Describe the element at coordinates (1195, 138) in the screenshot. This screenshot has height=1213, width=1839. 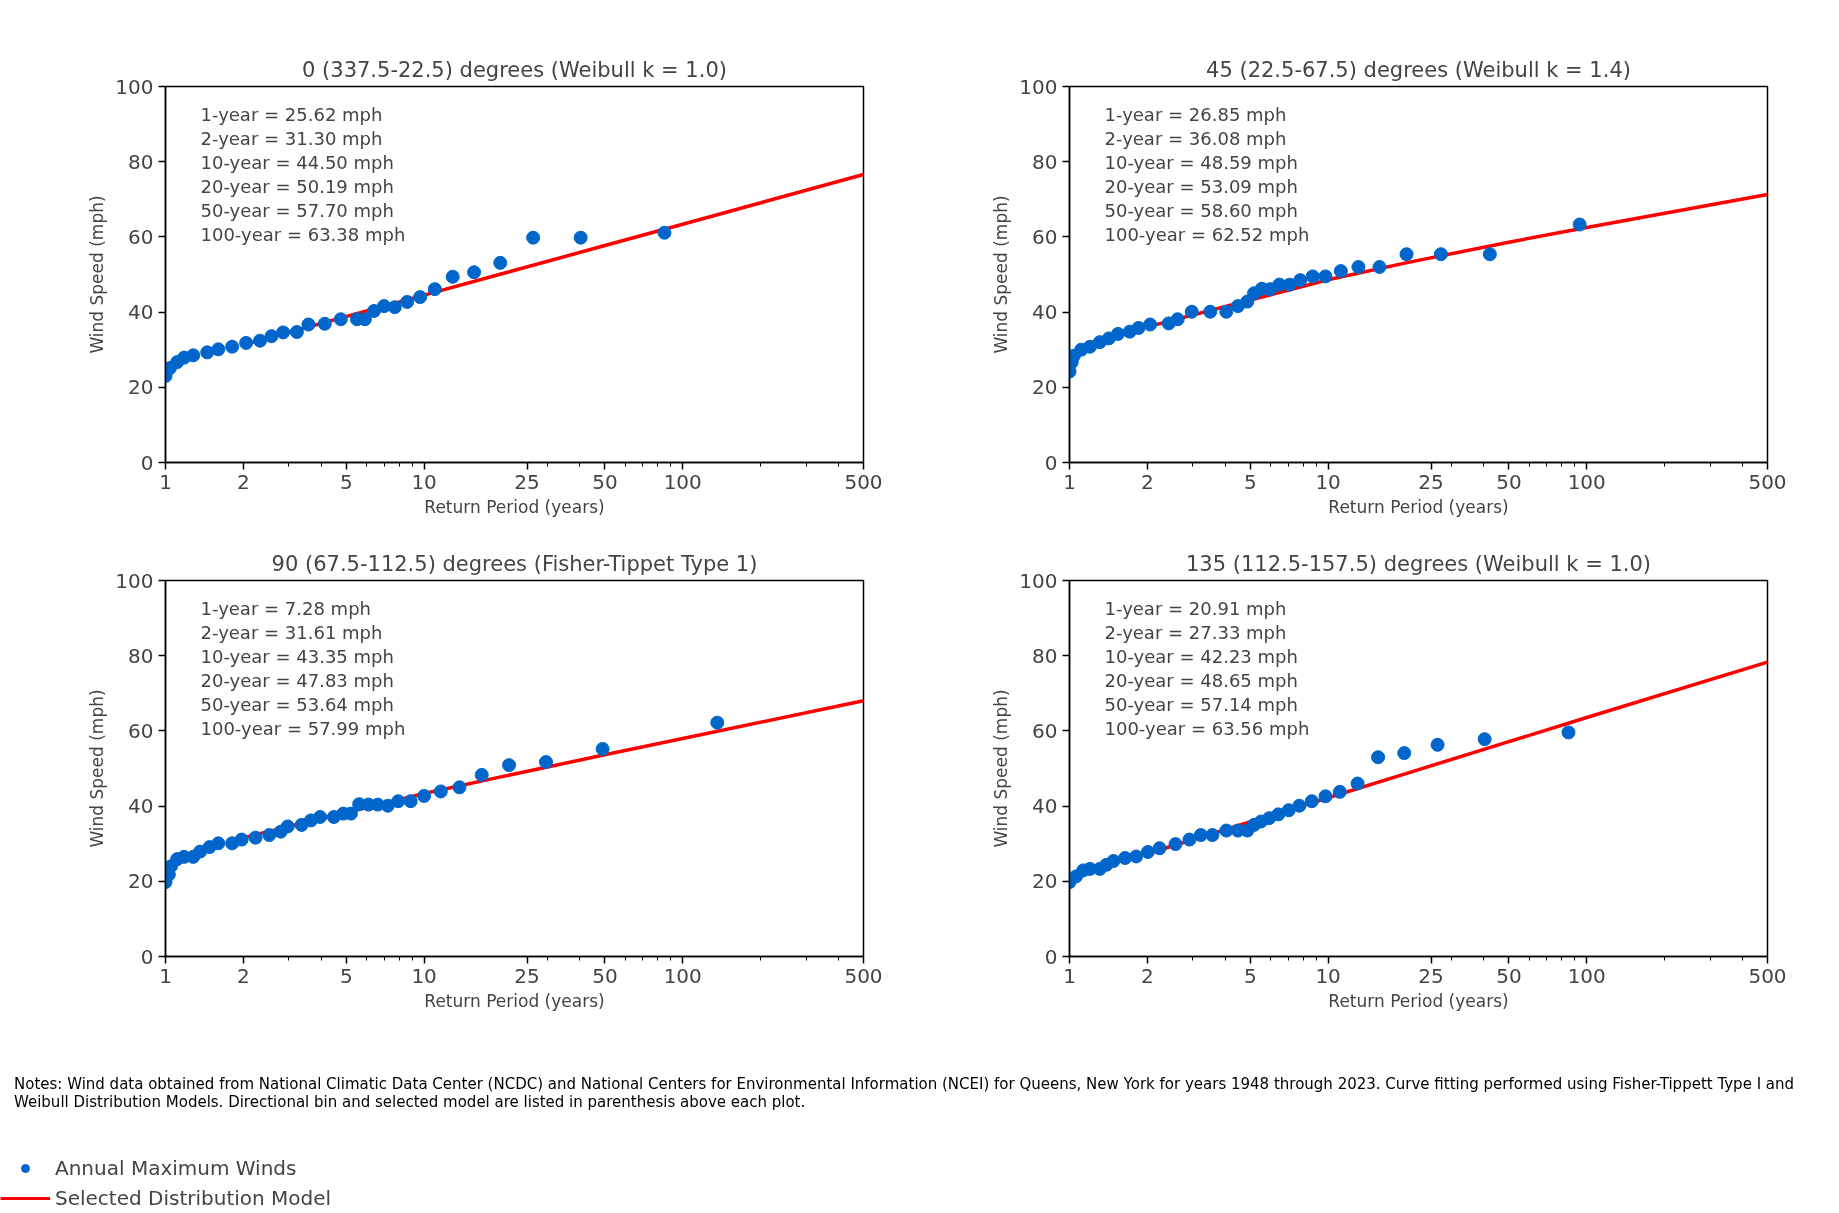
I see `annotation: 2-year = 36.08 mph` at that location.